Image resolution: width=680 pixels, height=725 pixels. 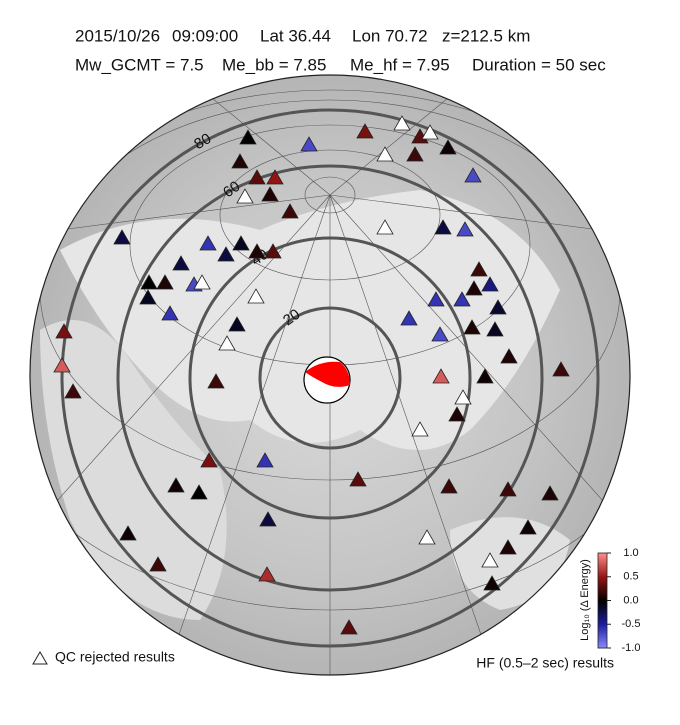 What do you see at coordinates (139, 64) in the screenshot?
I see `mw: Mw_GCMT = 7.5` at bounding box center [139, 64].